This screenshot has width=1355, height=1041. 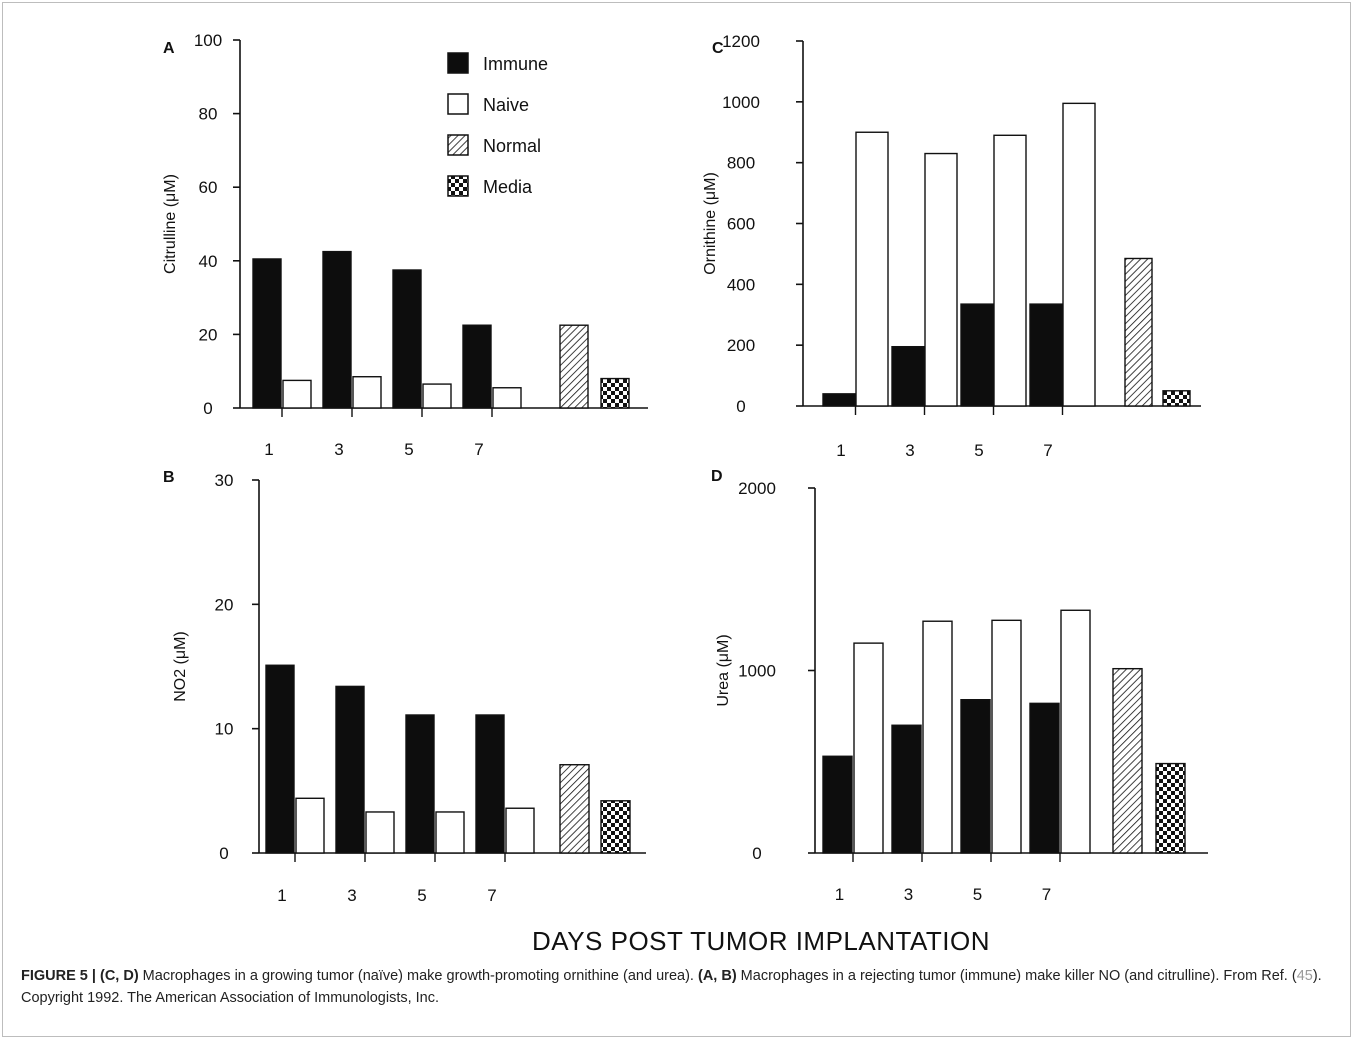 What do you see at coordinates (405, 245) in the screenshot?
I see `panel-a: A 0 20 40 60 80 100 Citrulline (μM) 1 3 5 7` at bounding box center [405, 245].